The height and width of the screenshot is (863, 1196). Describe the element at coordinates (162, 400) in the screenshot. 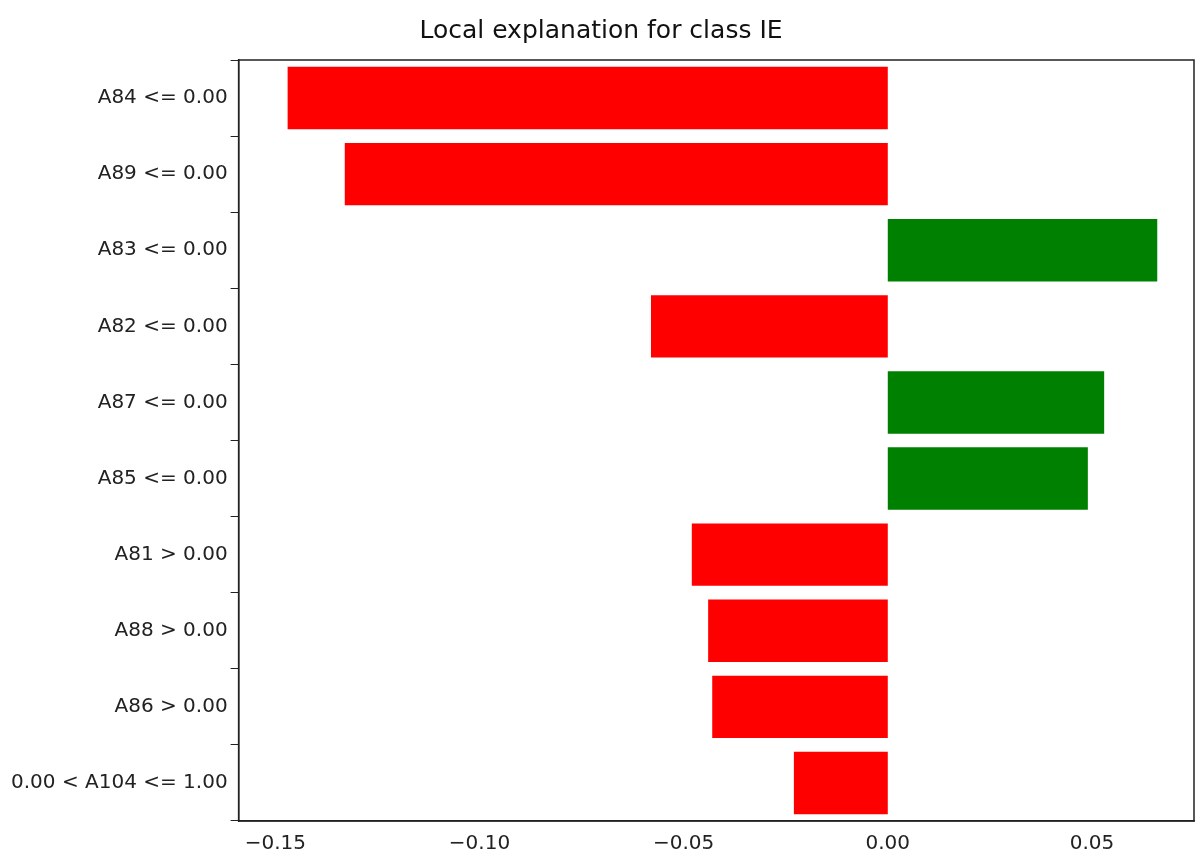

I see `y-tick-label: A87 <= 0.00` at that location.